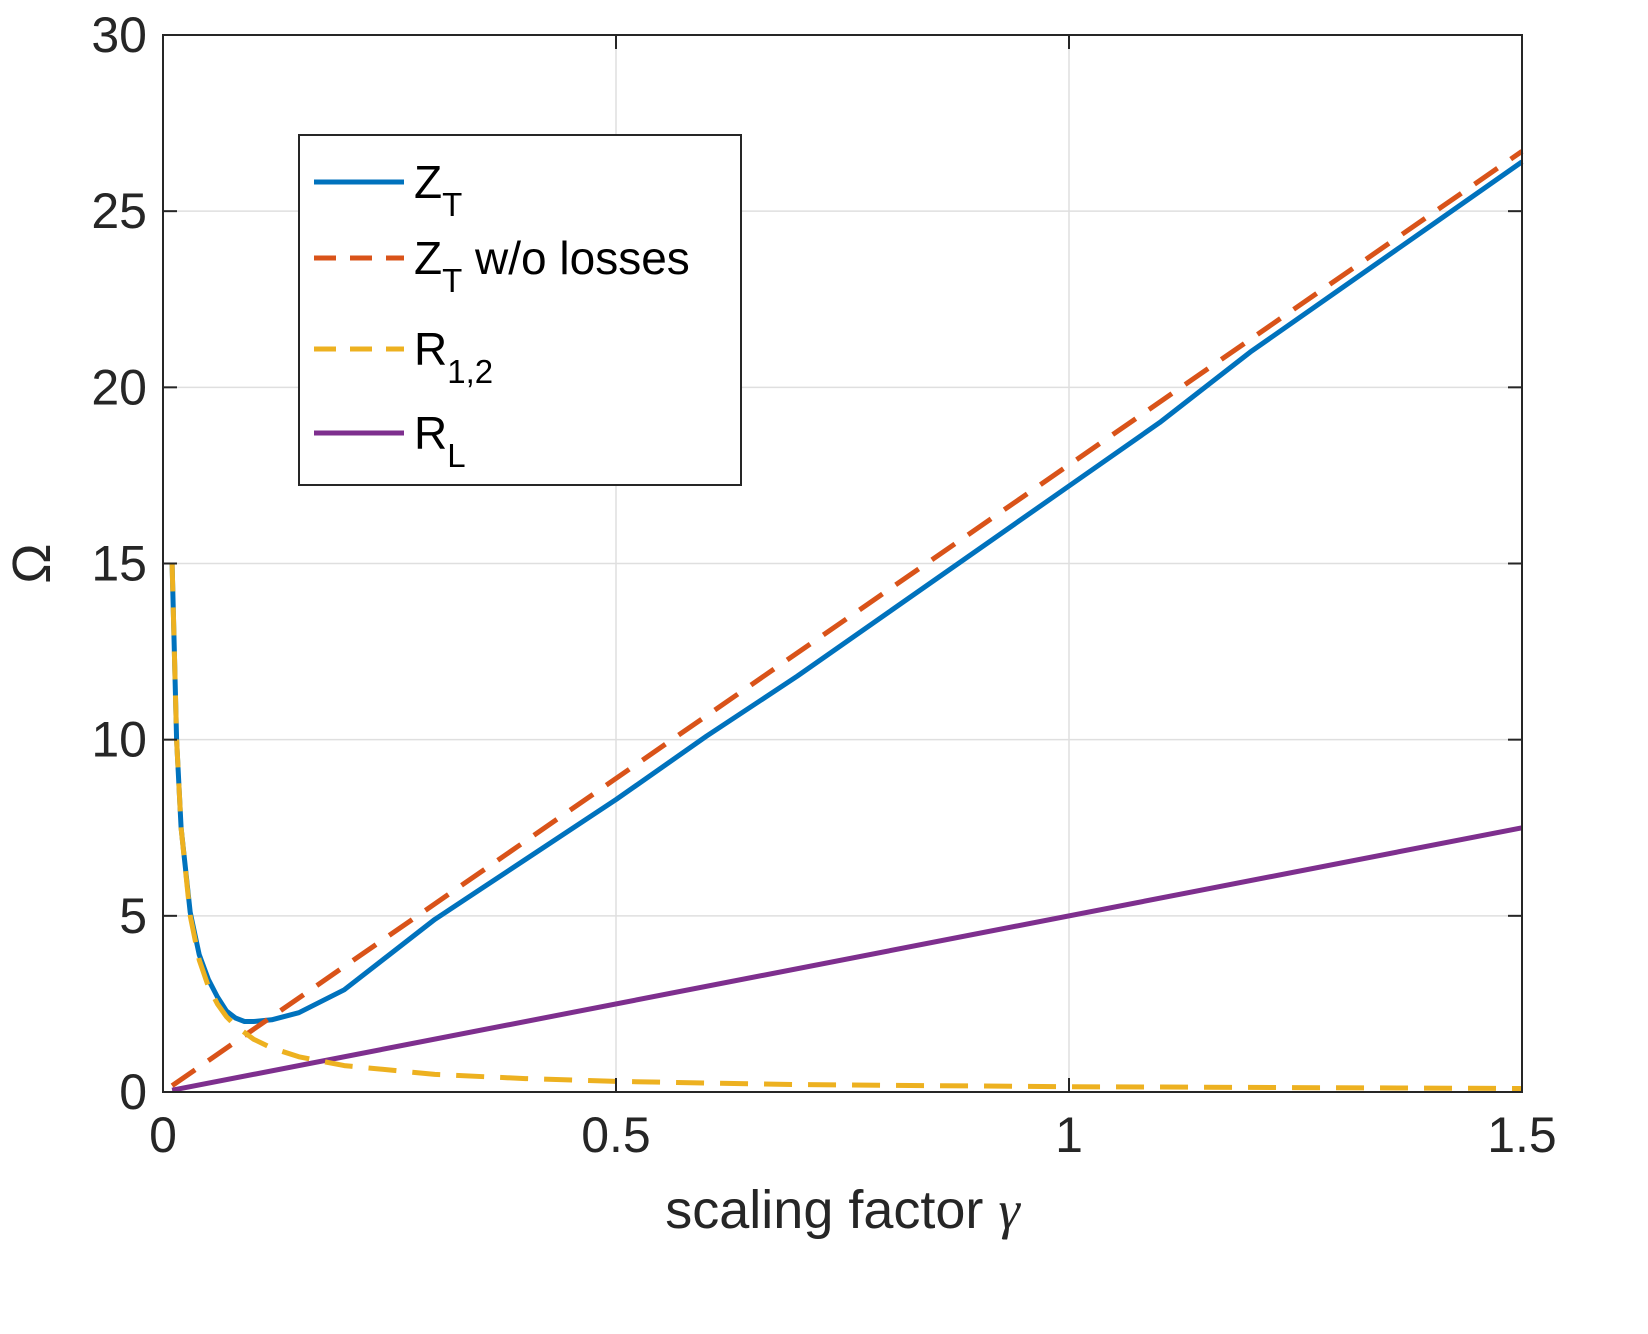  Describe the element at coordinates (133, 1092) in the screenshot. I see `y-tick-label: 0` at that location.